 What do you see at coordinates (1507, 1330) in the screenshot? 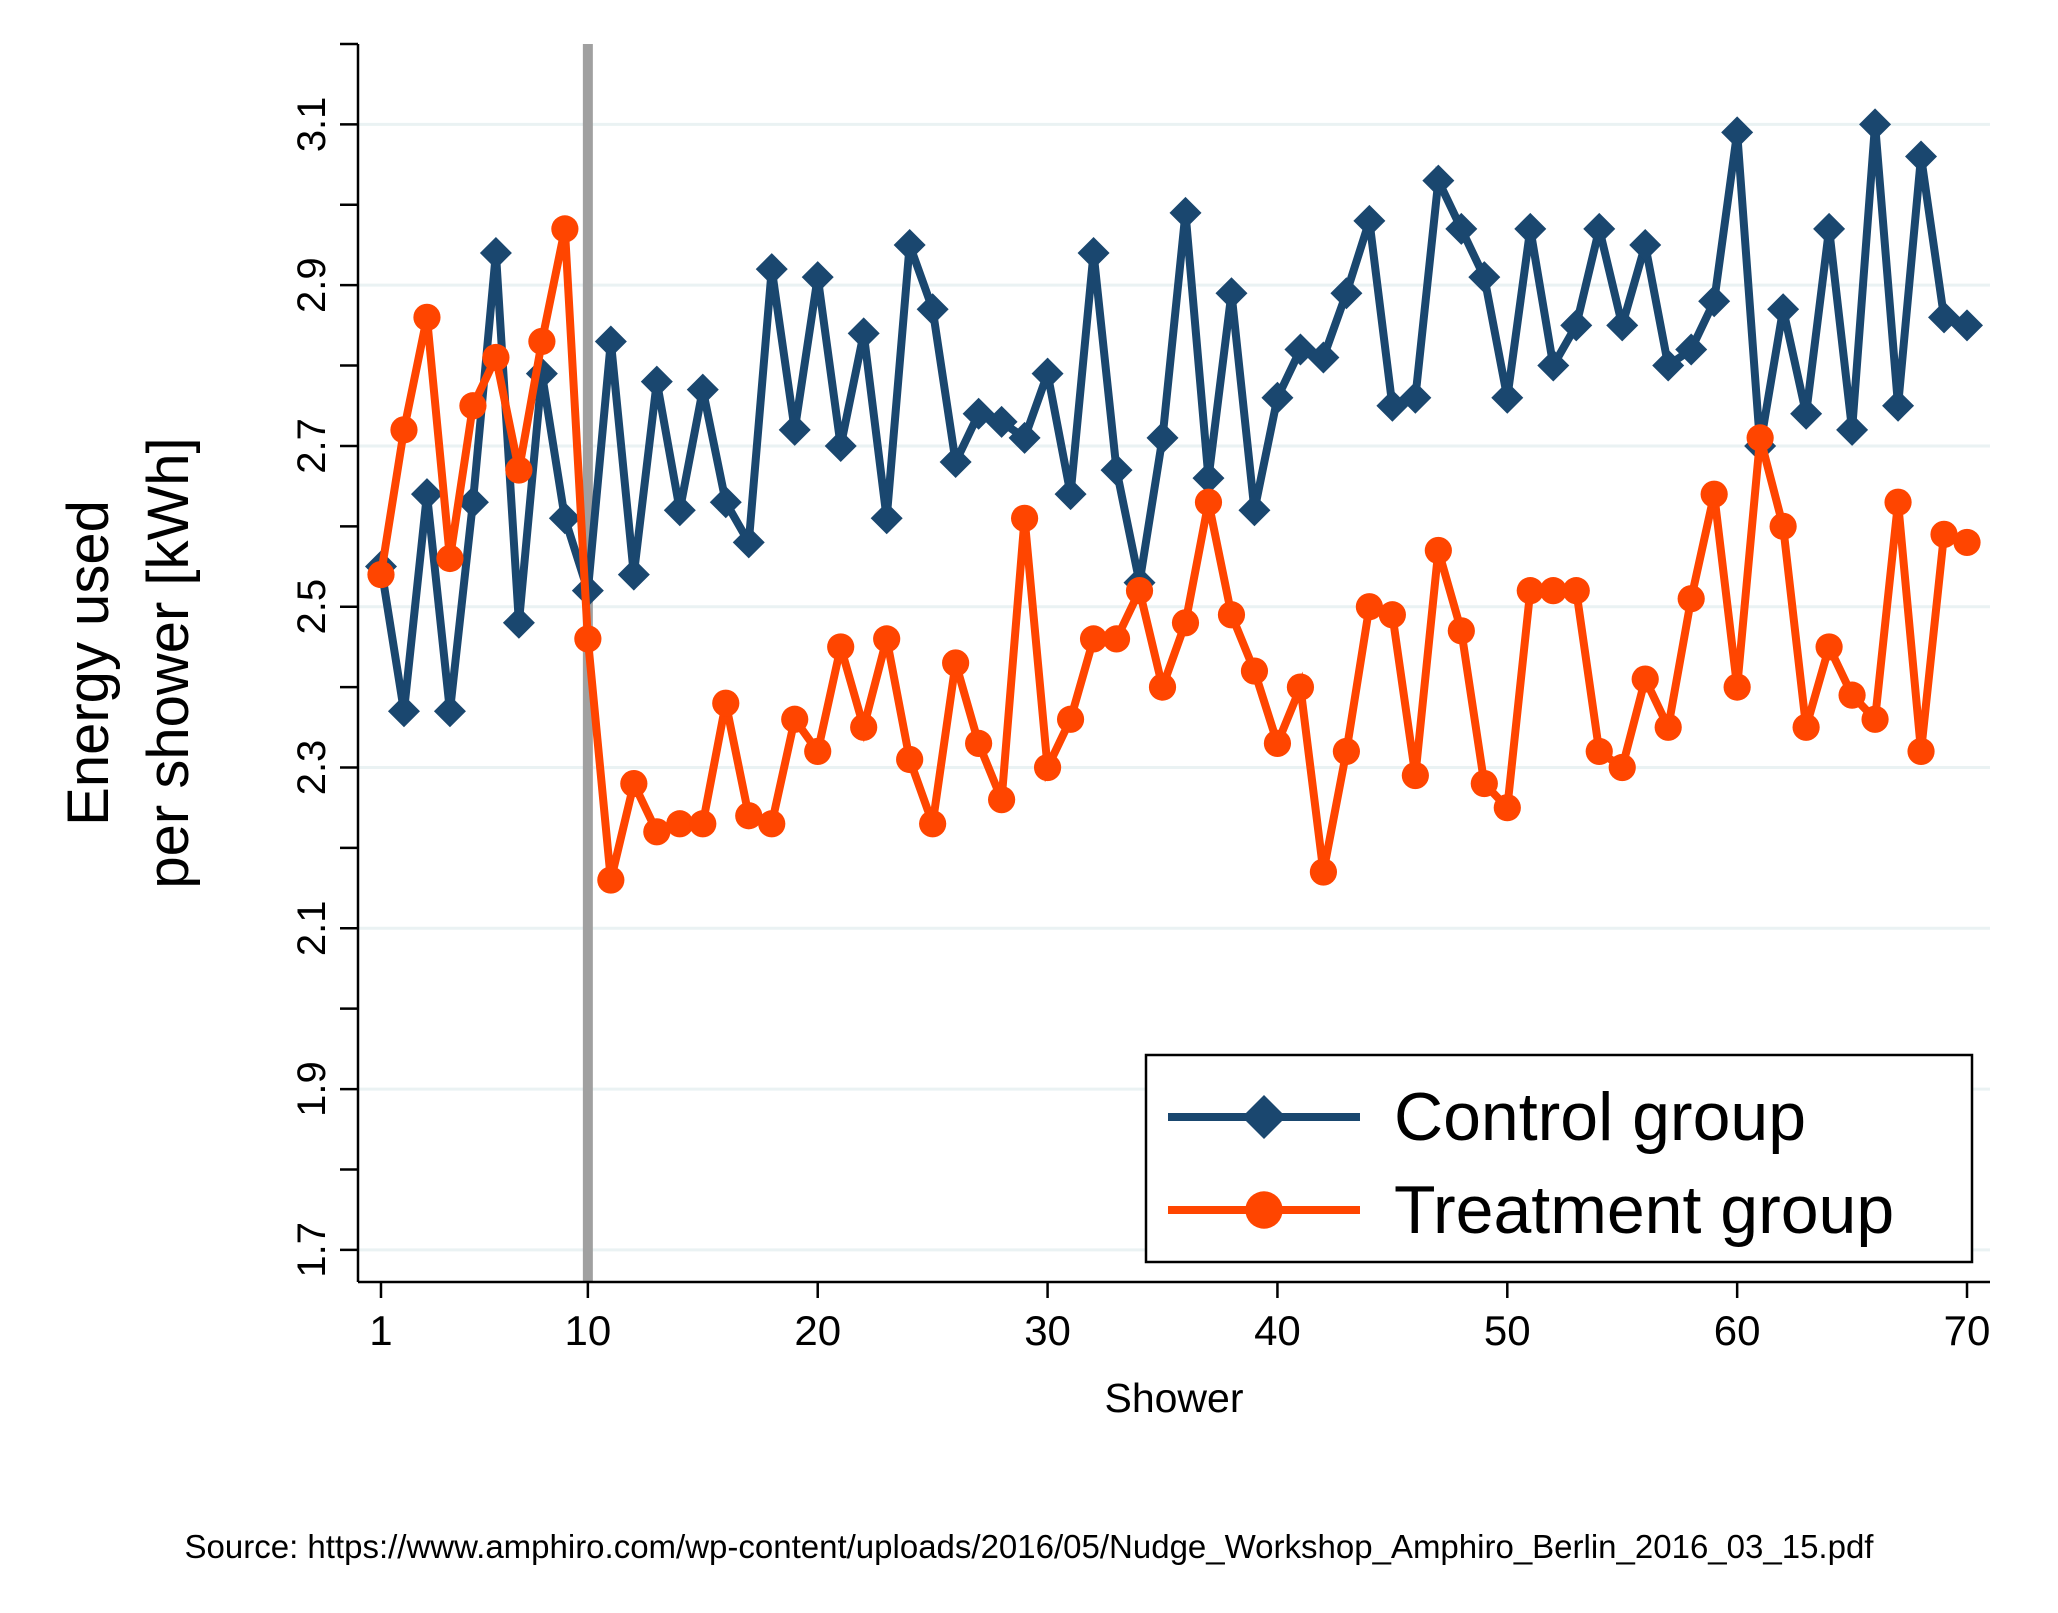
I see `x-tick-label: 50` at bounding box center [1507, 1330].